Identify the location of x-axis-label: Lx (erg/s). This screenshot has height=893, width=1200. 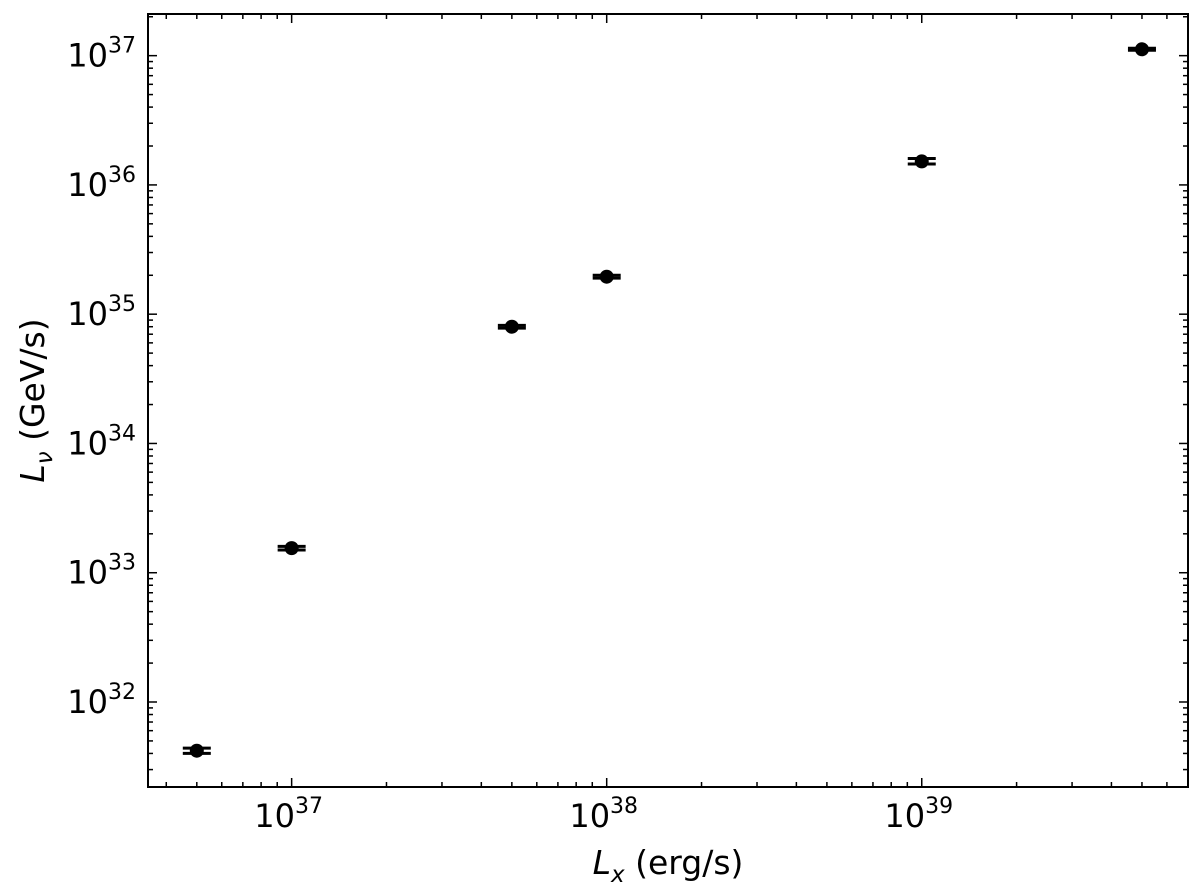
(668, 865).